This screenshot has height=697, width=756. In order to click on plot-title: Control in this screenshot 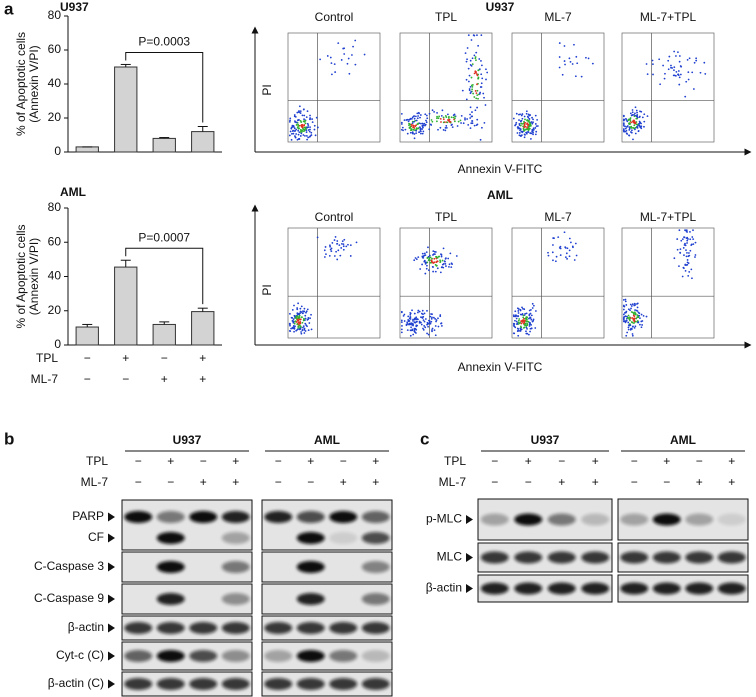, I will do `click(334, 17)`.